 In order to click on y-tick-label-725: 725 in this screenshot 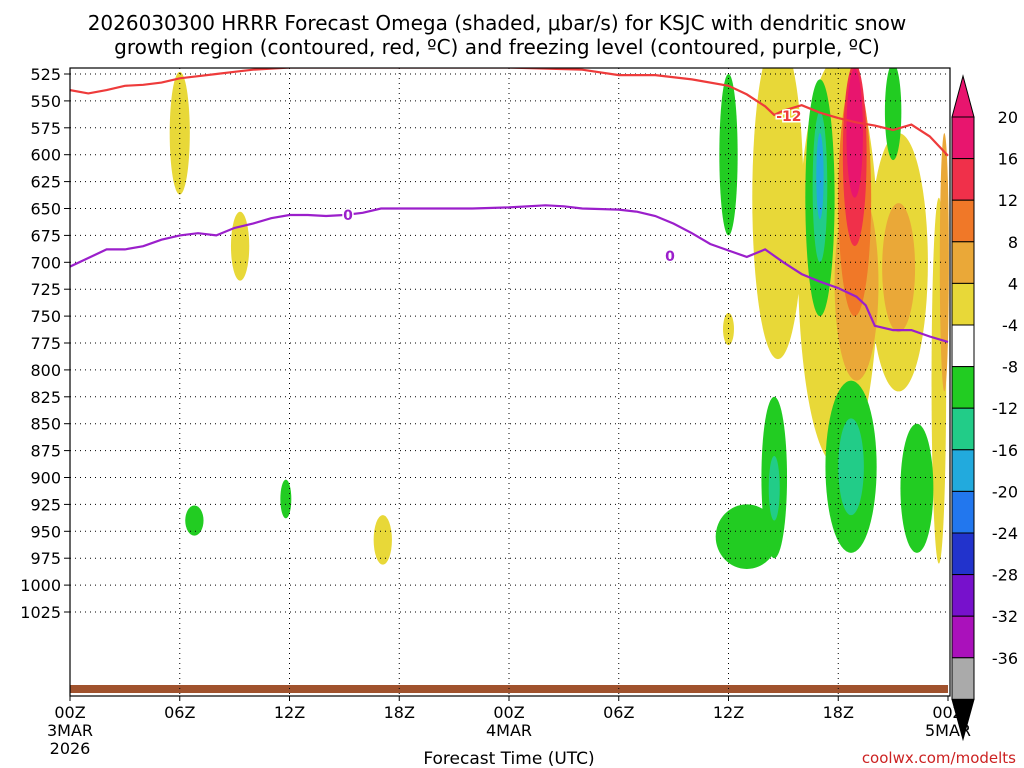, I will do `click(45, 289)`.